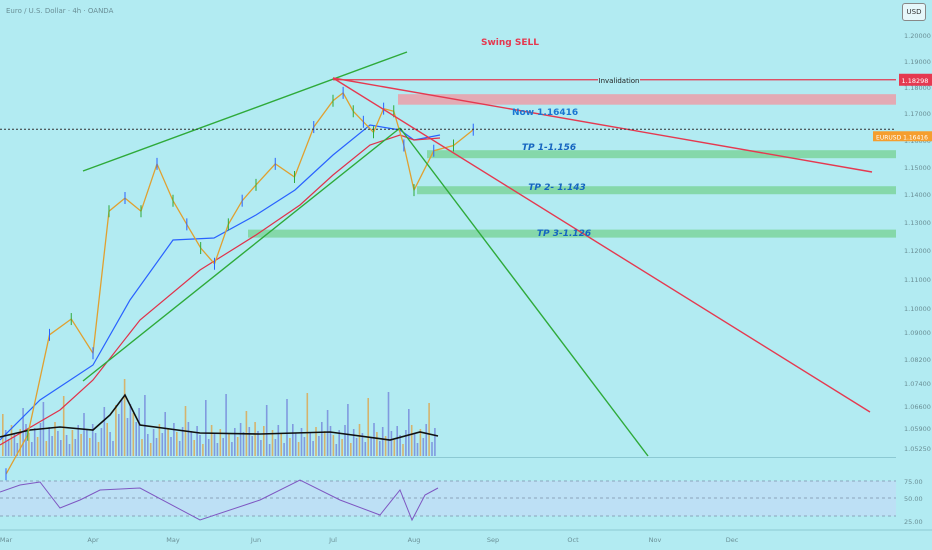  I want to click on zone-tp2, so click(656, 190).